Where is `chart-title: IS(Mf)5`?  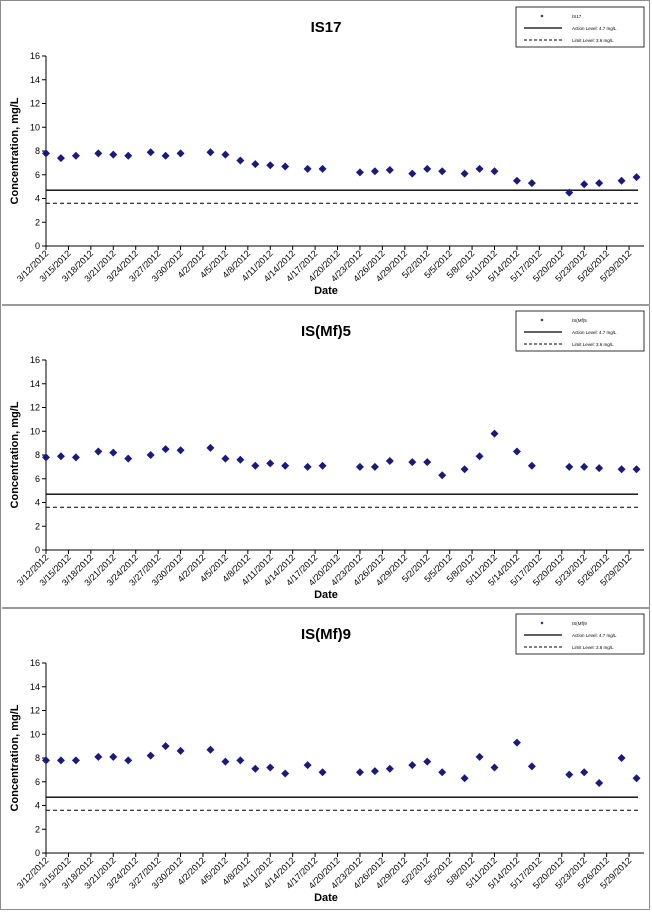
chart-title: IS(Mf)5 is located at coordinates (326, 331).